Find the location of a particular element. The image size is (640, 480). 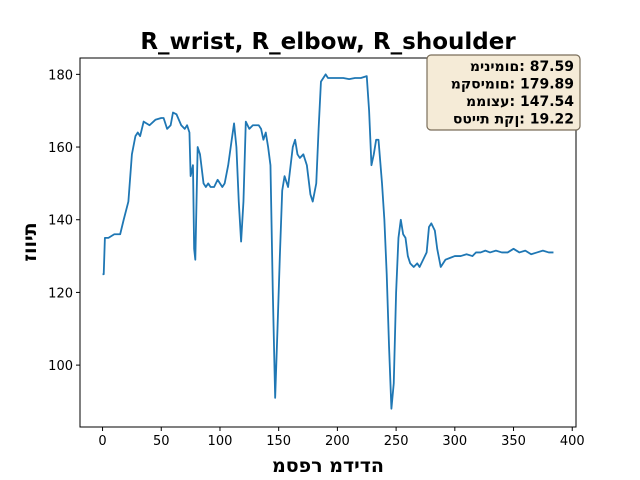

stats-box is located at coordinates (503, 92).